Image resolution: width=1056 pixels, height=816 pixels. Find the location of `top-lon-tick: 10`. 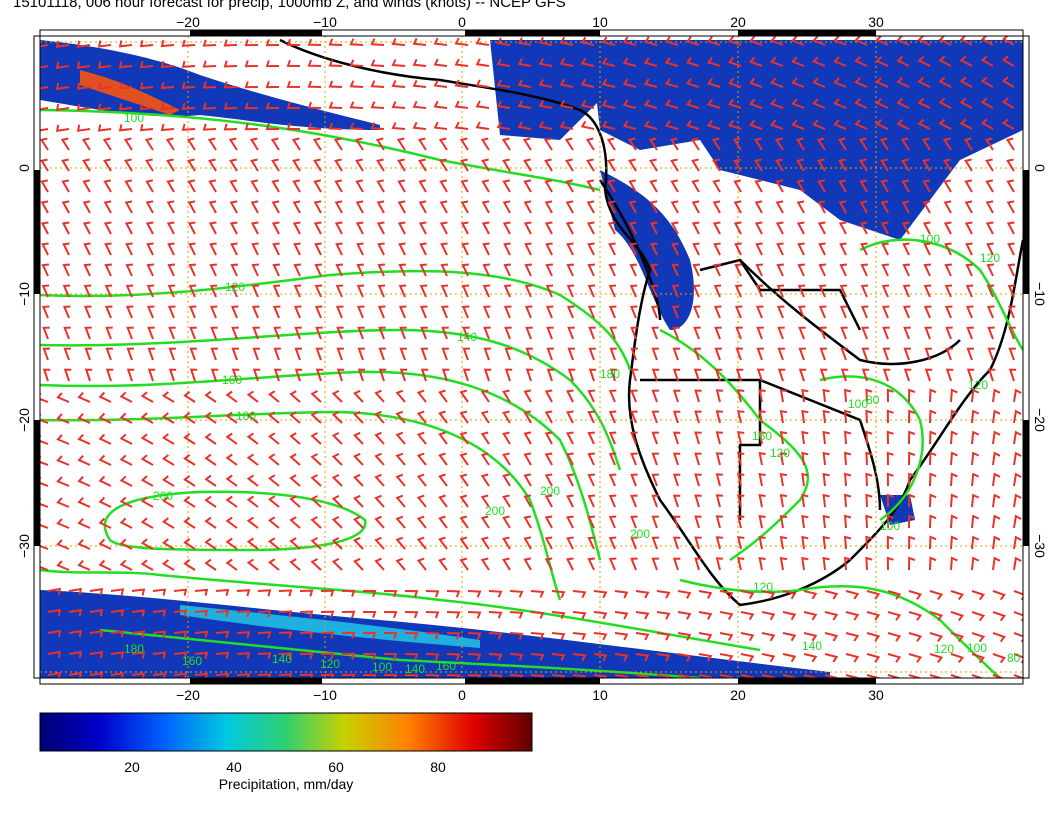

top-lon-tick: 10 is located at coordinates (600, 22).